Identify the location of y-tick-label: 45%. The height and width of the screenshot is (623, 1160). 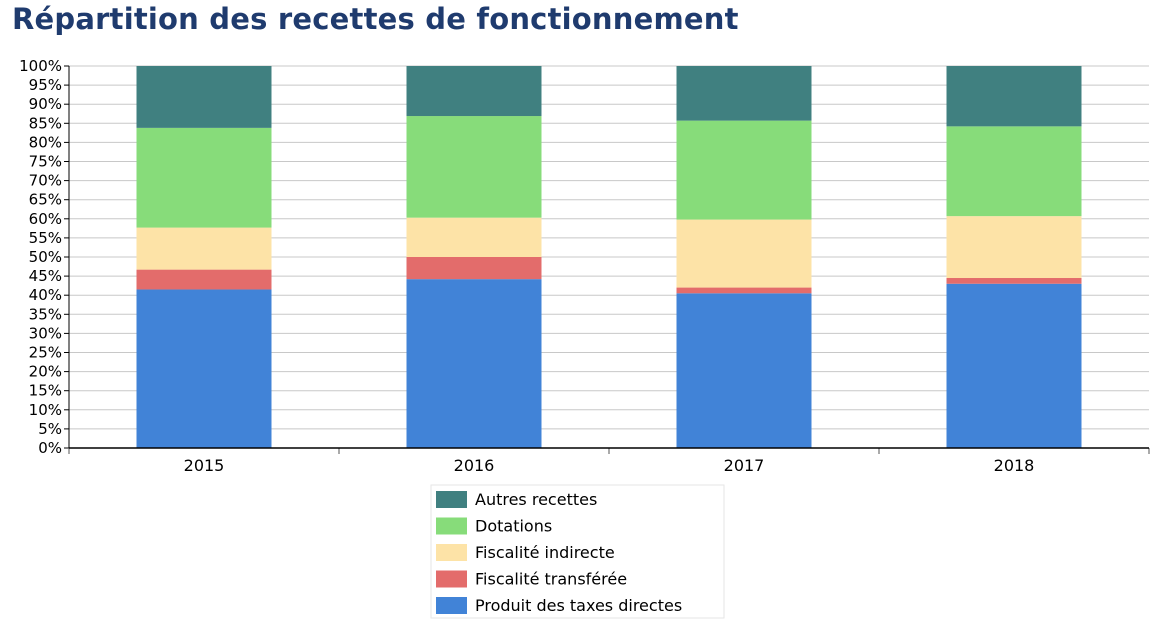
(45, 276).